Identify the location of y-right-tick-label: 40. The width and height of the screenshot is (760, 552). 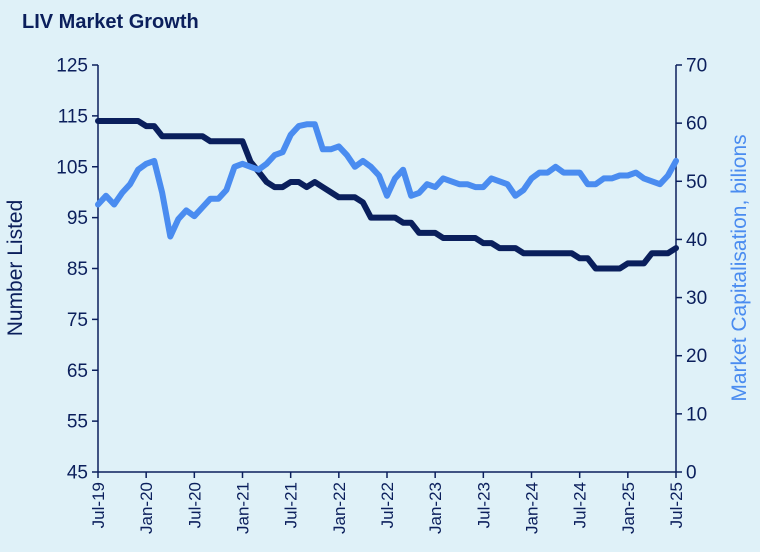
(696, 240).